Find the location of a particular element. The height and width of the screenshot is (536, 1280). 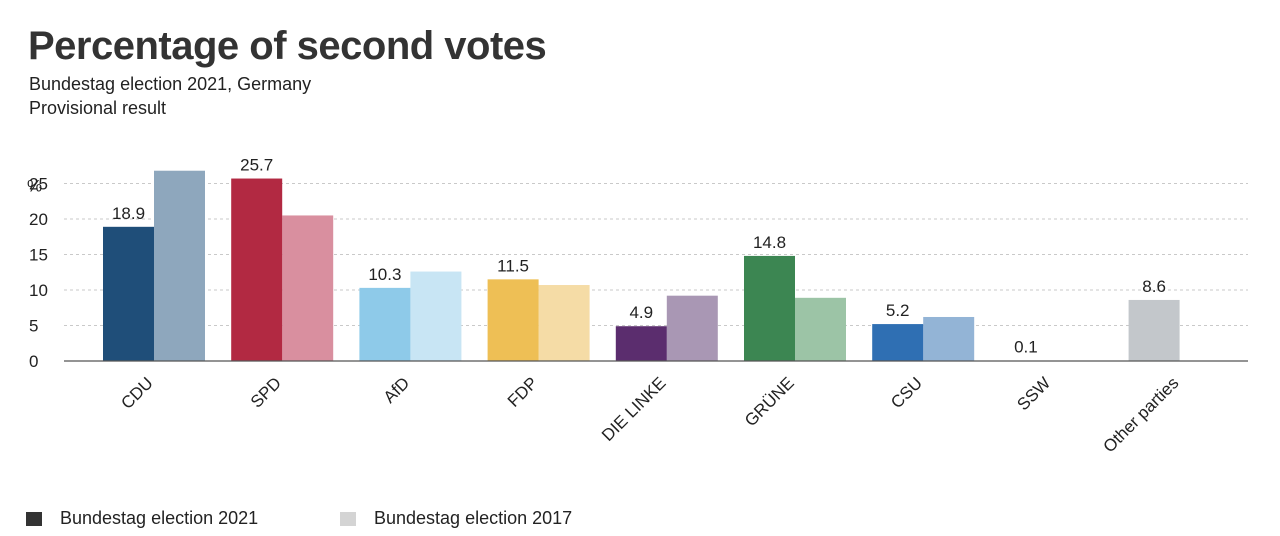

y-axis-unit-label: % is located at coordinates (34, 186).